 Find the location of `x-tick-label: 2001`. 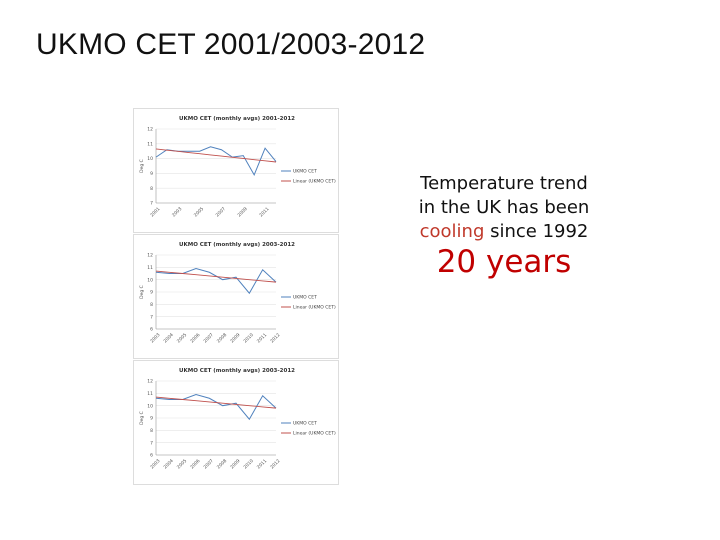

x-tick-label: 2001 is located at coordinates (155, 212).